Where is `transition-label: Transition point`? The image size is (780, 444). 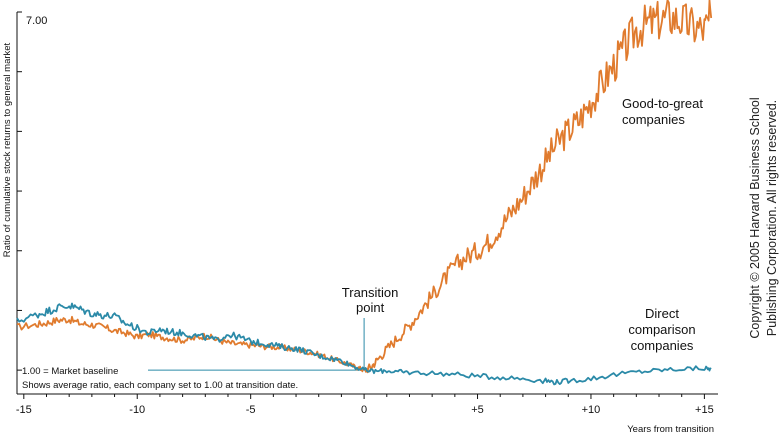
transition-label: Transition point is located at coordinates (370, 300).